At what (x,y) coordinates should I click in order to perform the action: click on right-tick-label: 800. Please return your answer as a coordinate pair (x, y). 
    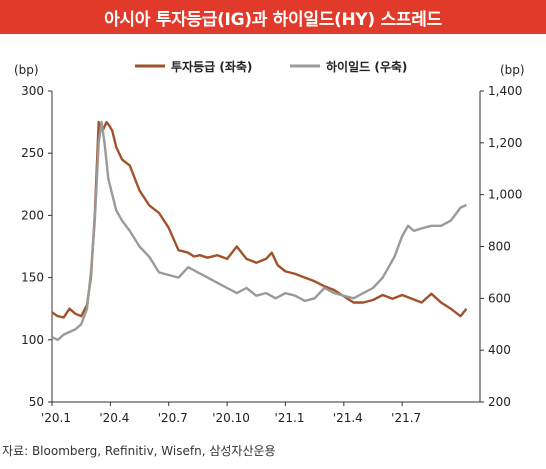
    Looking at the image, I should click on (499, 247).